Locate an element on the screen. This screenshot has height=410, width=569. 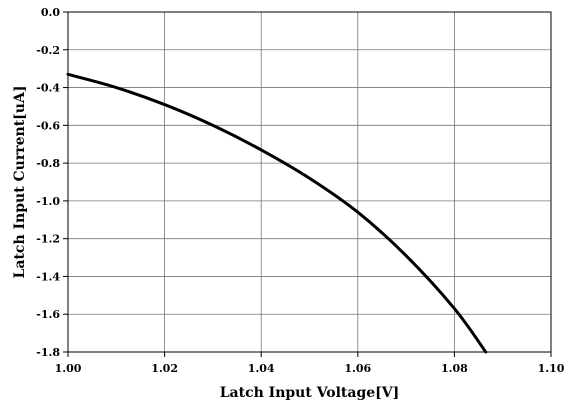
y-tick-label: -0.2 is located at coordinates (48, 50).